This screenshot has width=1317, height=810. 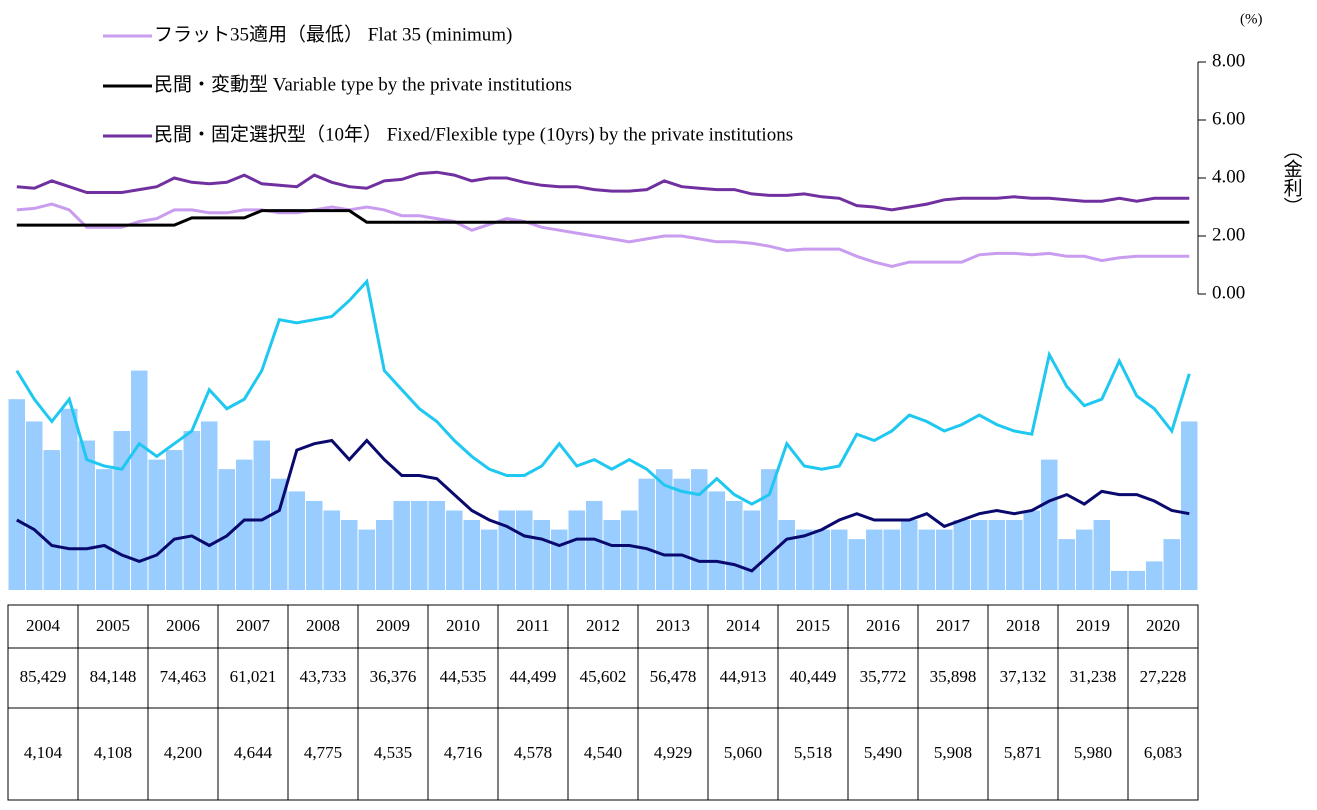 What do you see at coordinates (1093, 625) in the screenshot?
I see `table-header: 2019` at bounding box center [1093, 625].